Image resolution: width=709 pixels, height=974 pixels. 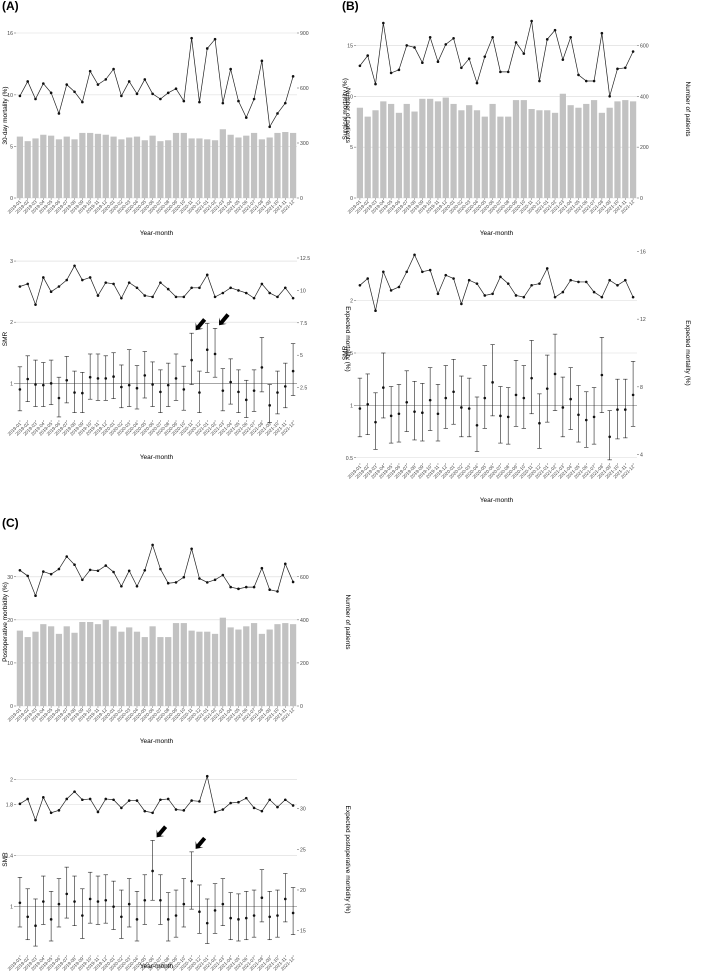 What do you see at coordinates (347, 623) in the screenshot?
I see `y2-axis-title: Number of patients` at bounding box center [347, 623].